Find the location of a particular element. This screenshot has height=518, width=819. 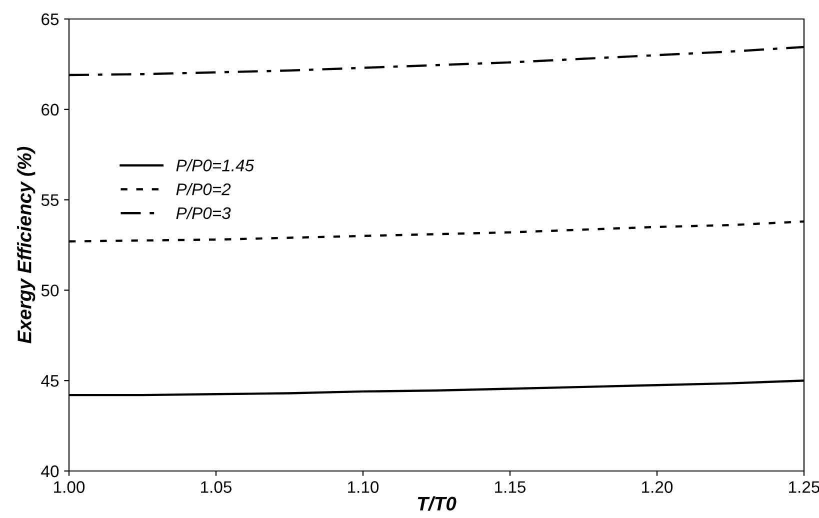

x-tick-label: 1.10 is located at coordinates (363, 487).